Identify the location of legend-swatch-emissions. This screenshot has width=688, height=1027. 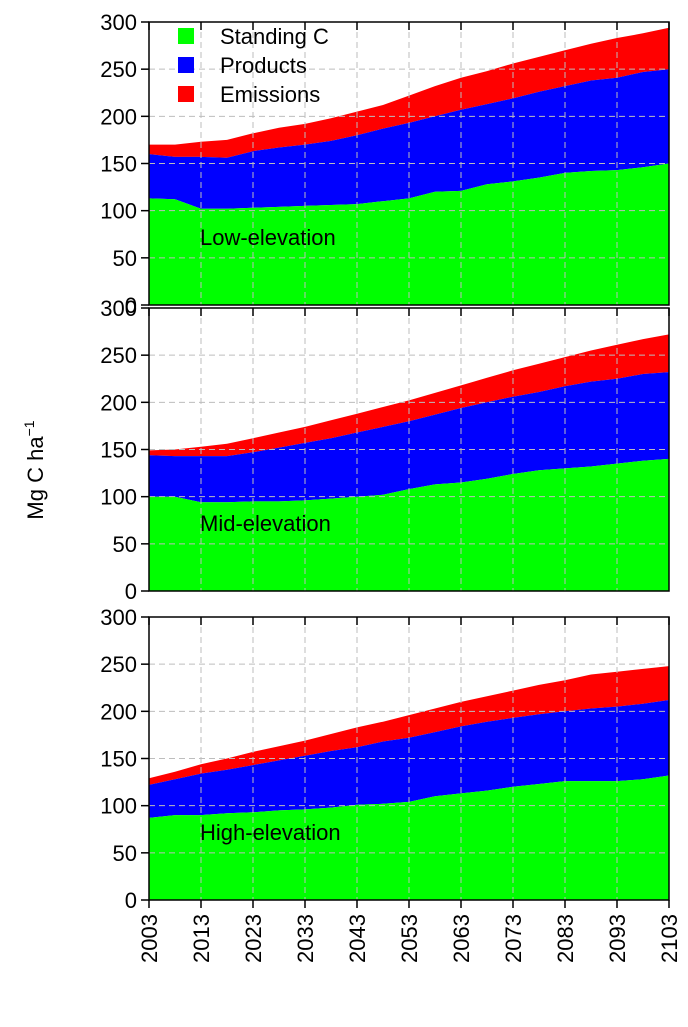
(186, 94).